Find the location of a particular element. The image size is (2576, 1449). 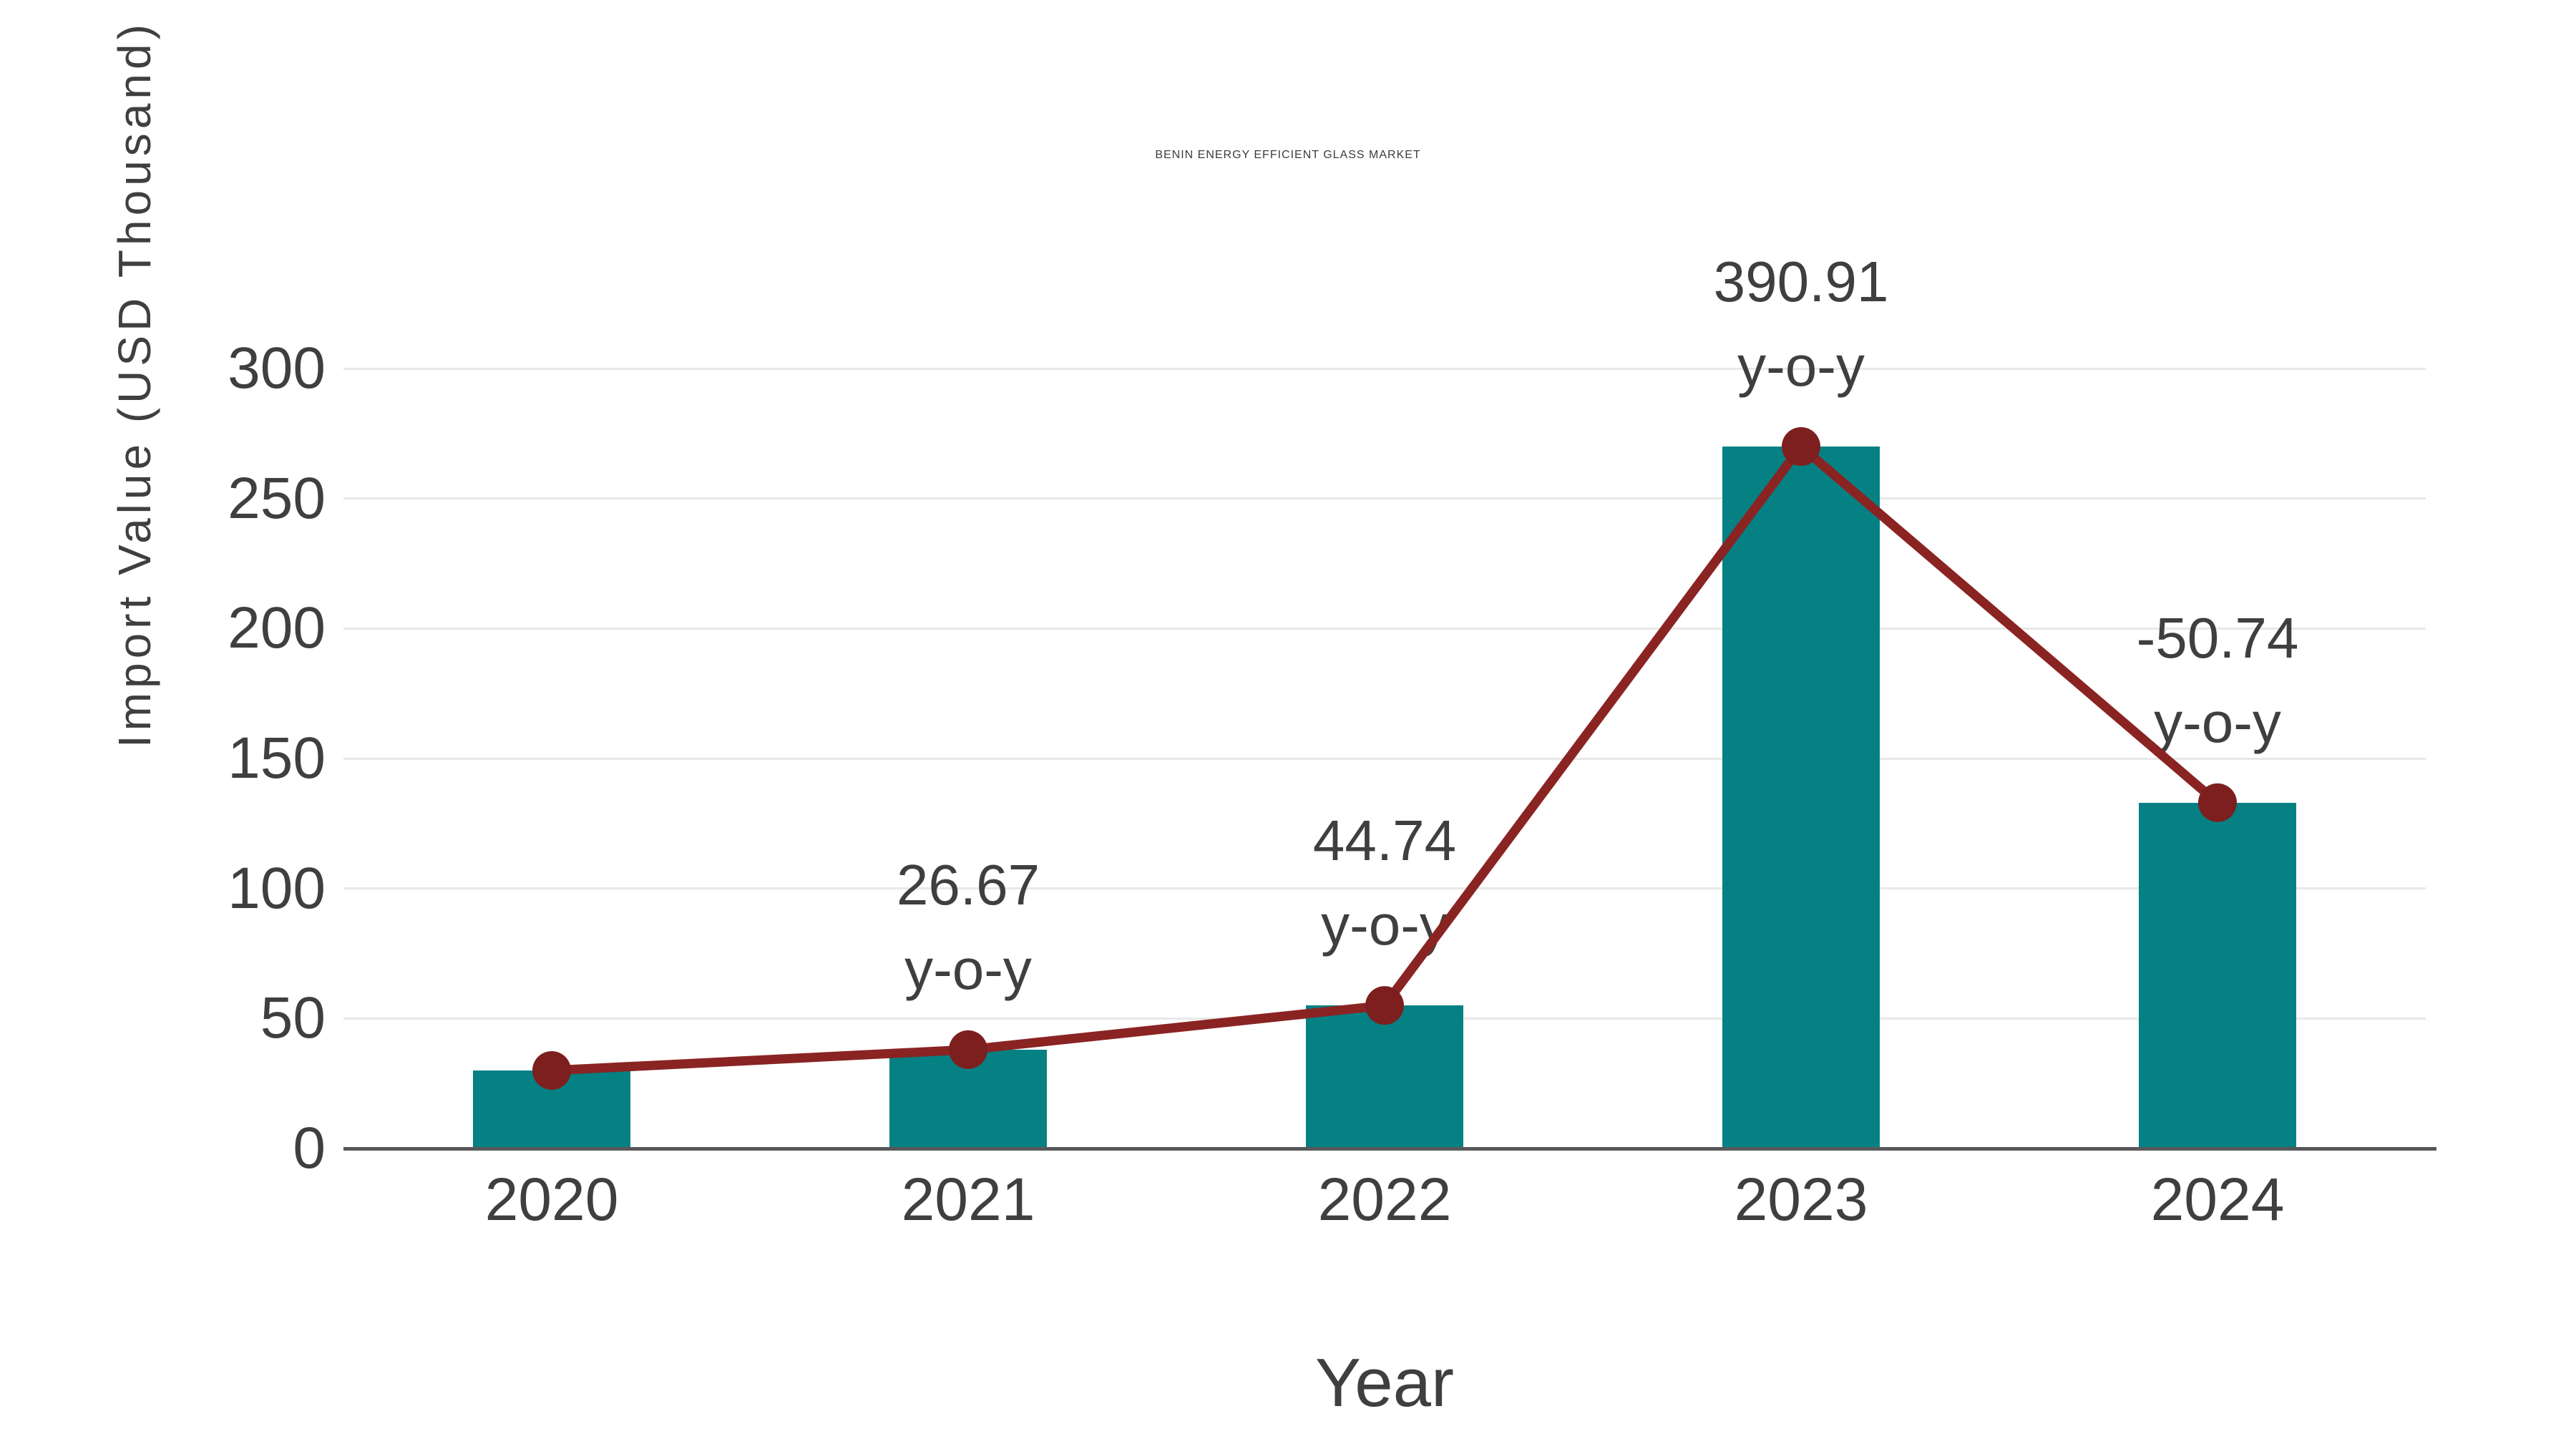

y-tick-label-200: 200 is located at coordinates (277, 628).